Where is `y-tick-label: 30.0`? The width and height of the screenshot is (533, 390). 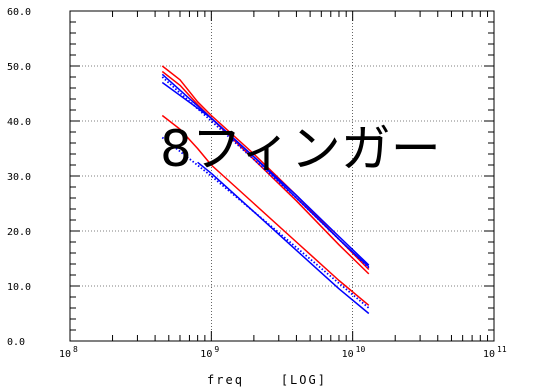 y-tick-label: 30.0 is located at coordinates (19, 177).